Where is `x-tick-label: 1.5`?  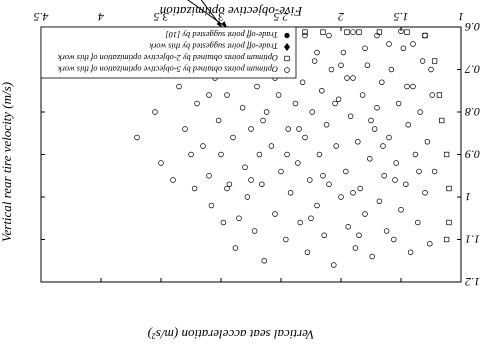
x-tick-label: 1.5 is located at coordinates (401, 17).